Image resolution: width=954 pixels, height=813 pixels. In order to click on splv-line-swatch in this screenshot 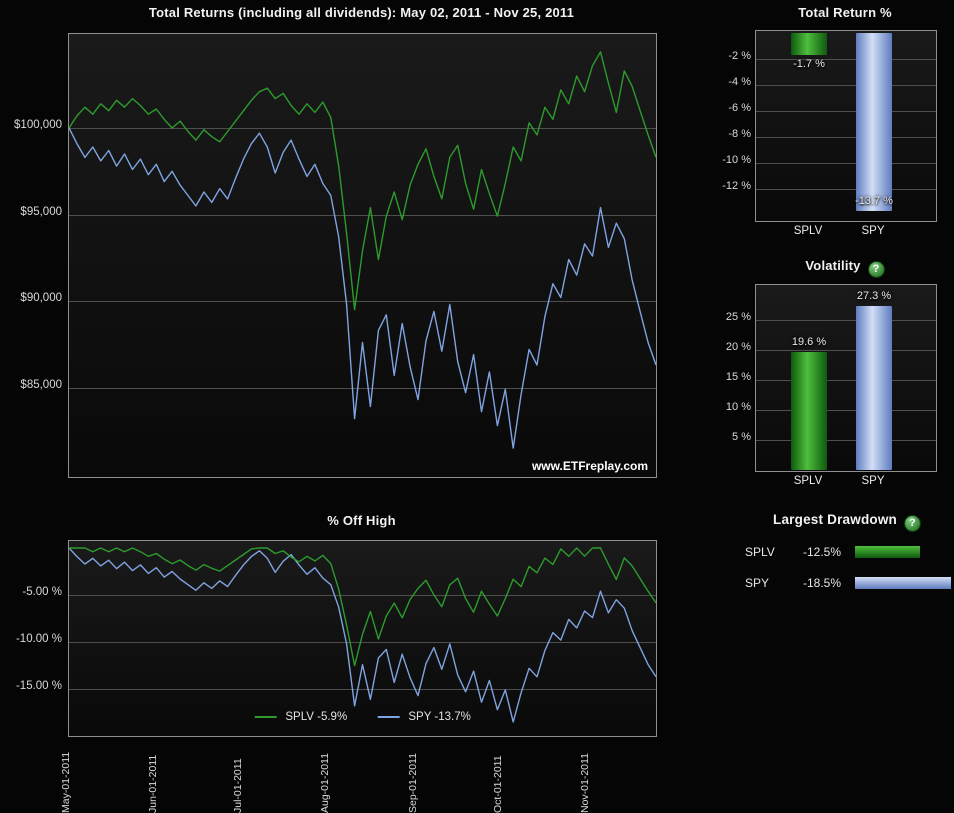, I will do `click(265, 716)`.